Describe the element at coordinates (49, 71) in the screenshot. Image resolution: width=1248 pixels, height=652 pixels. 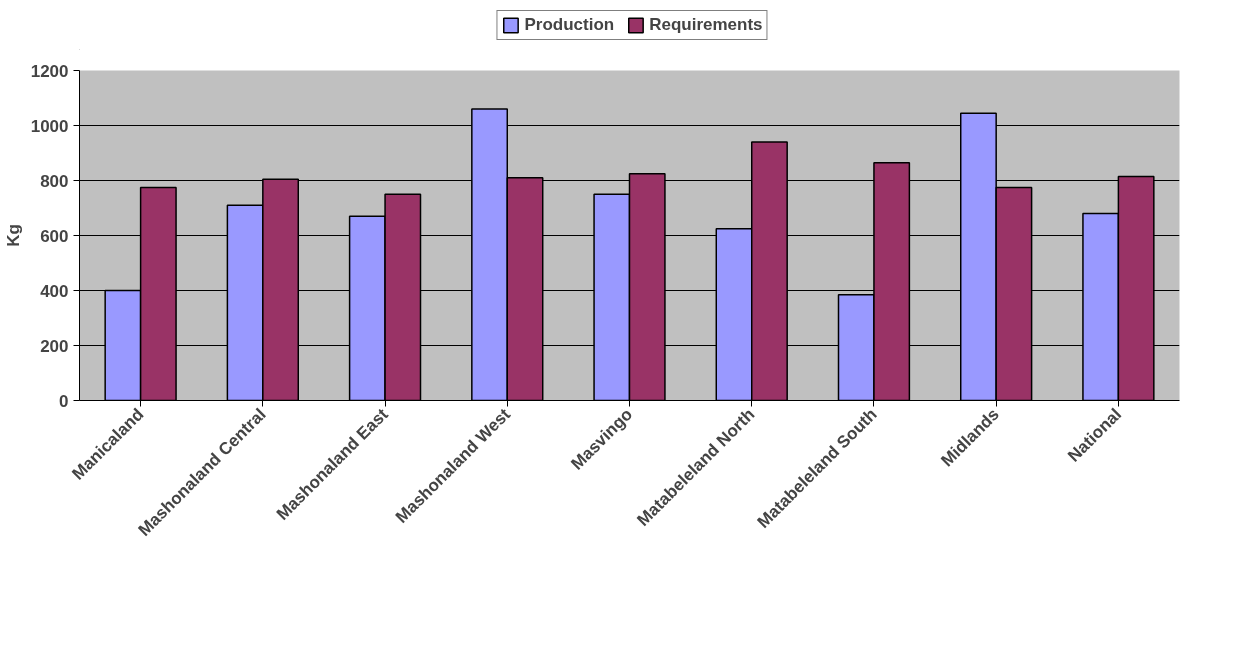
I see `y-tick-label: 1200` at that location.